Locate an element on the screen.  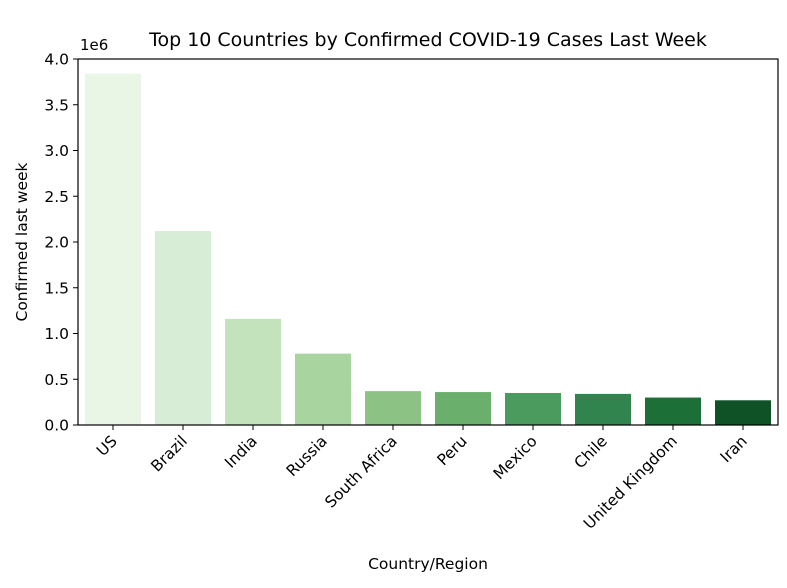
y-tick-label: 3.5 is located at coordinates (56, 105).